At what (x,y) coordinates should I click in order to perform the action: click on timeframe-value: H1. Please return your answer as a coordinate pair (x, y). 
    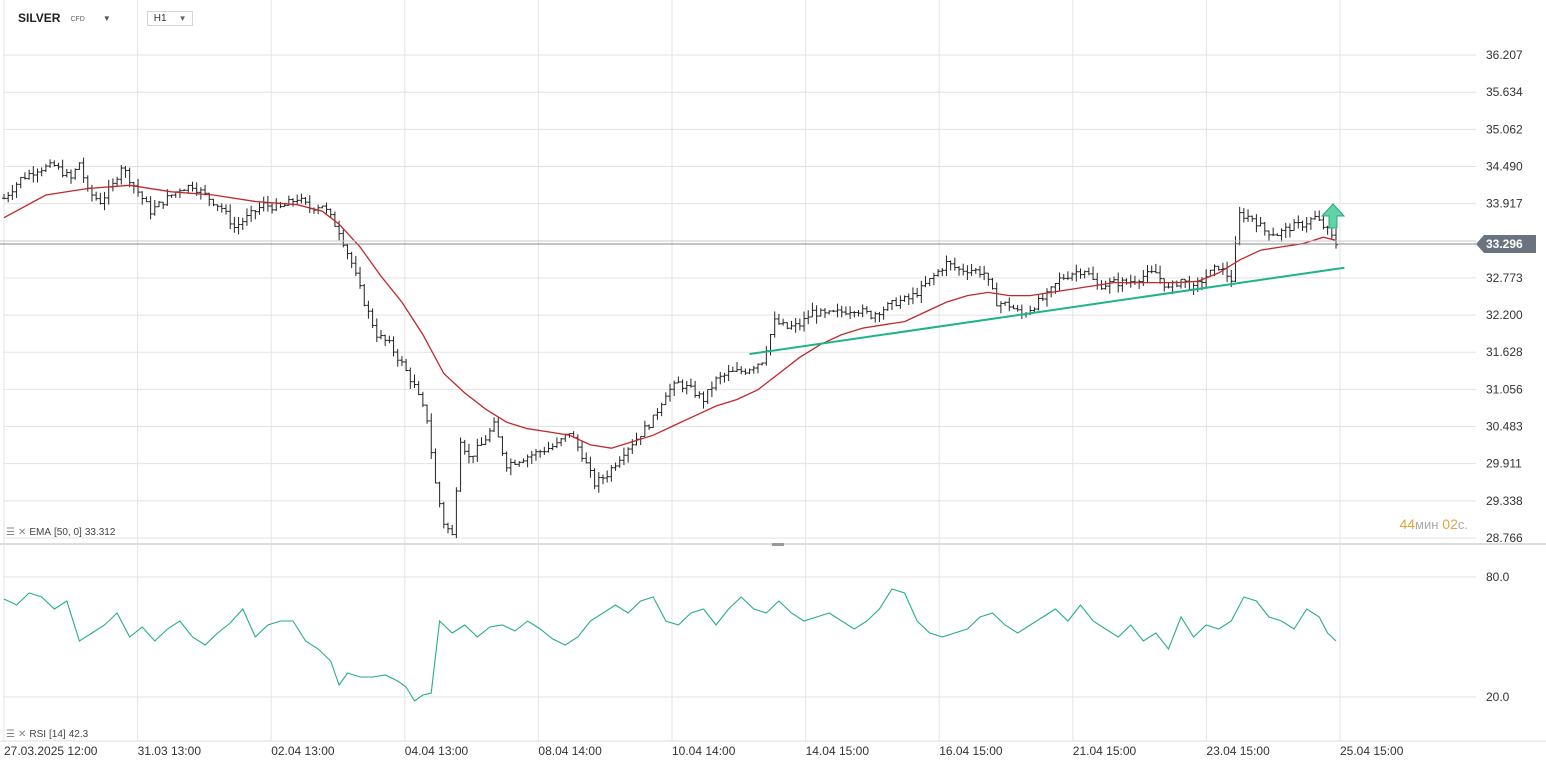
    Looking at the image, I should click on (160, 18).